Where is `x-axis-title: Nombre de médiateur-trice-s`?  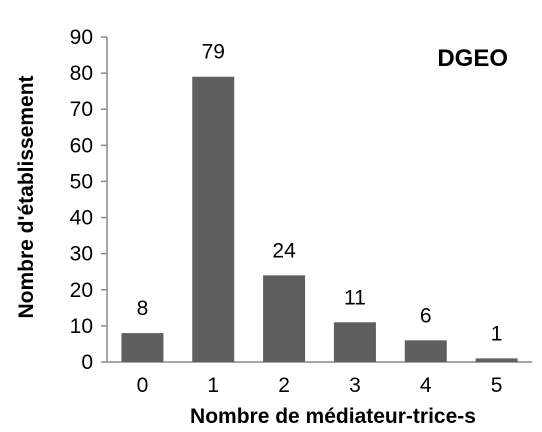
x-axis-title: Nombre de médiateur-trice-s is located at coordinates (333, 416).